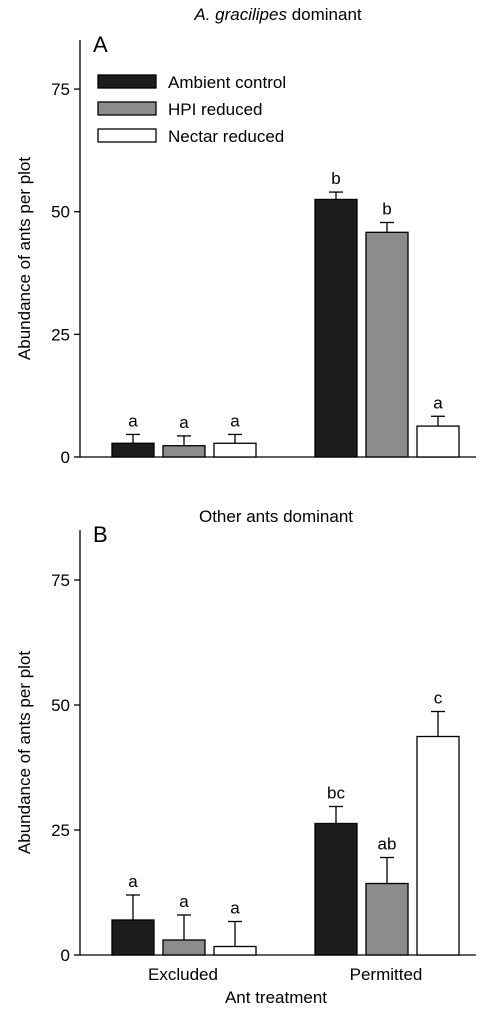 The image size is (485, 1010). What do you see at coordinates (438, 698) in the screenshot?
I see `significance-label: c` at bounding box center [438, 698].